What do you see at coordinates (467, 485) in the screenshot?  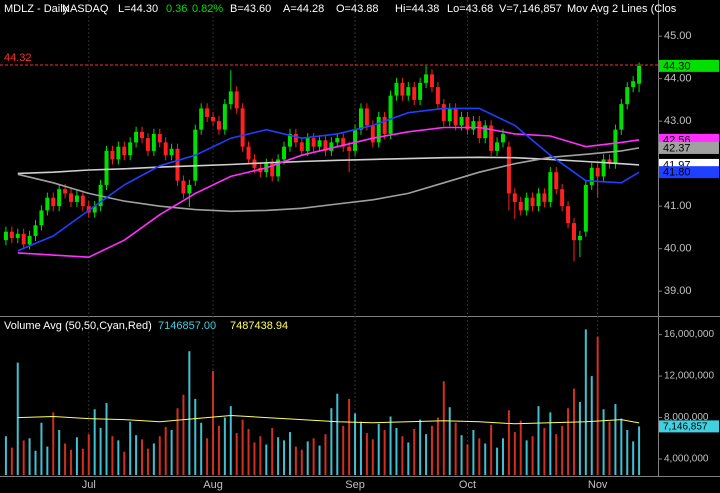 I see `x-tick-label: Oct` at bounding box center [467, 485].